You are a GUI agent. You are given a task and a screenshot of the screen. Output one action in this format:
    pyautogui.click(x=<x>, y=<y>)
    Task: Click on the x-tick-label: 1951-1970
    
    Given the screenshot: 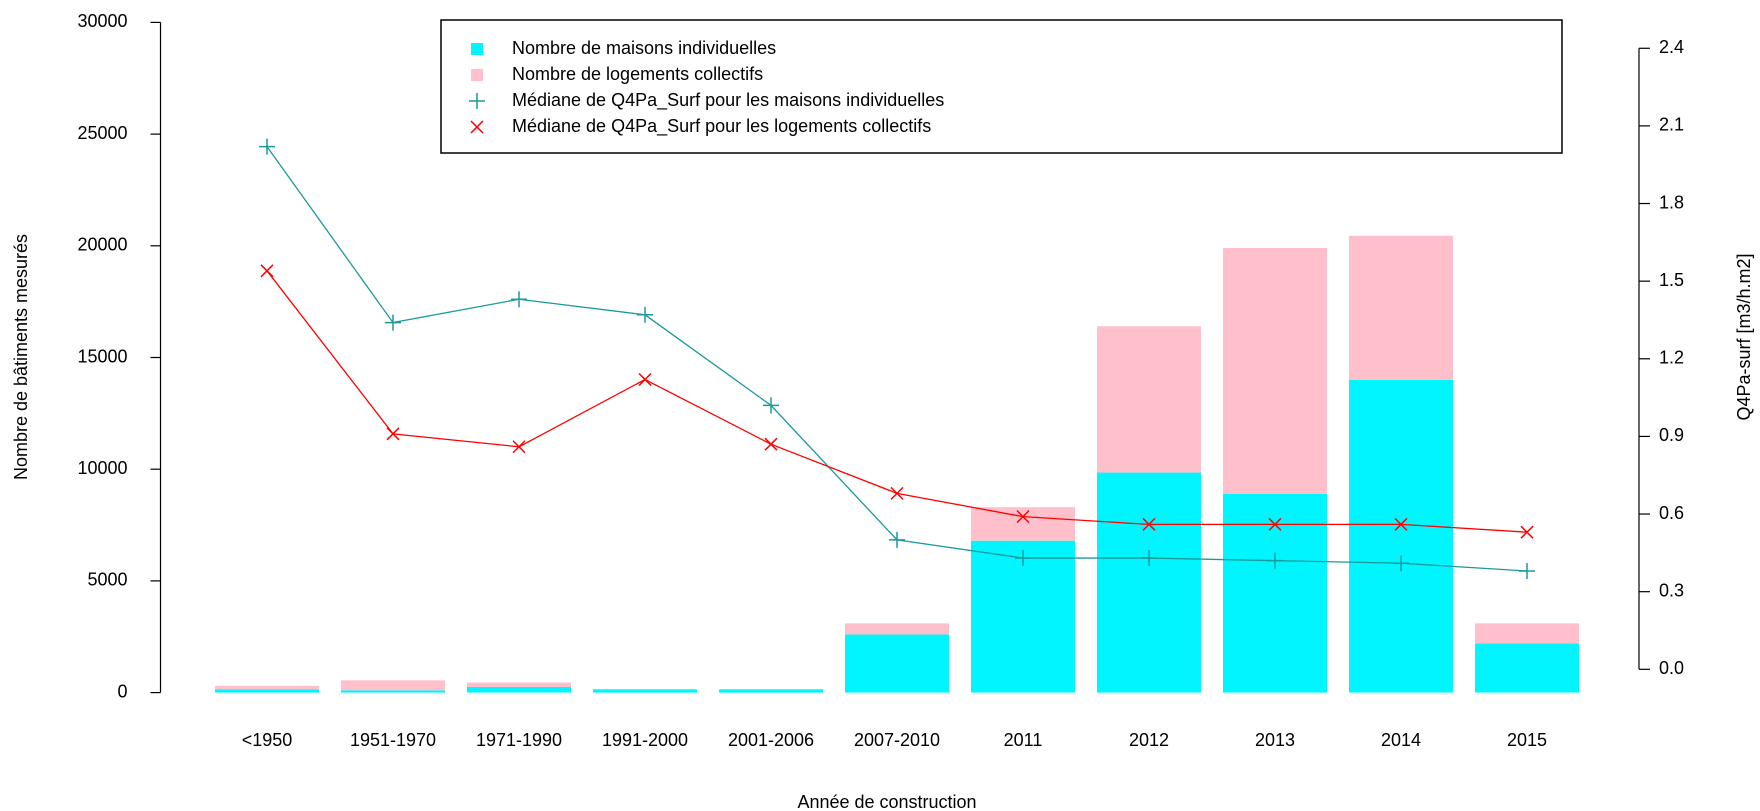 What is the action you would take?
    pyautogui.click(x=393, y=740)
    